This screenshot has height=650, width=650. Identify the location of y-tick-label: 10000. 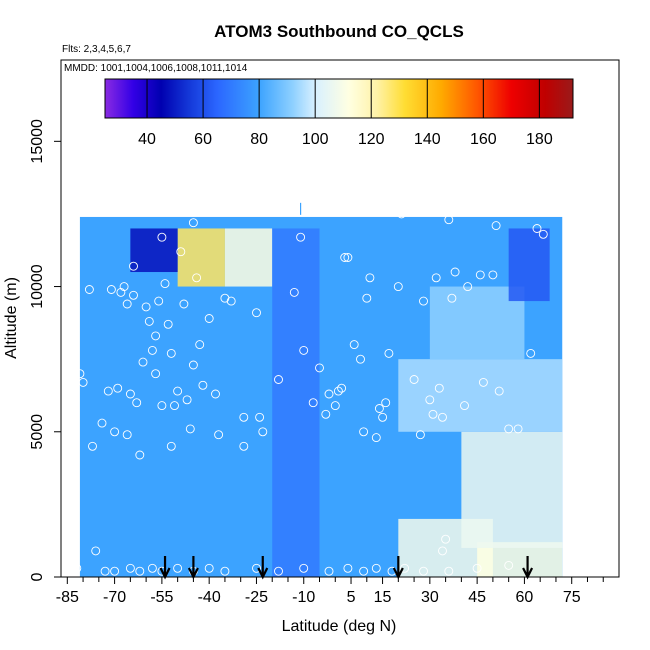
(37, 286).